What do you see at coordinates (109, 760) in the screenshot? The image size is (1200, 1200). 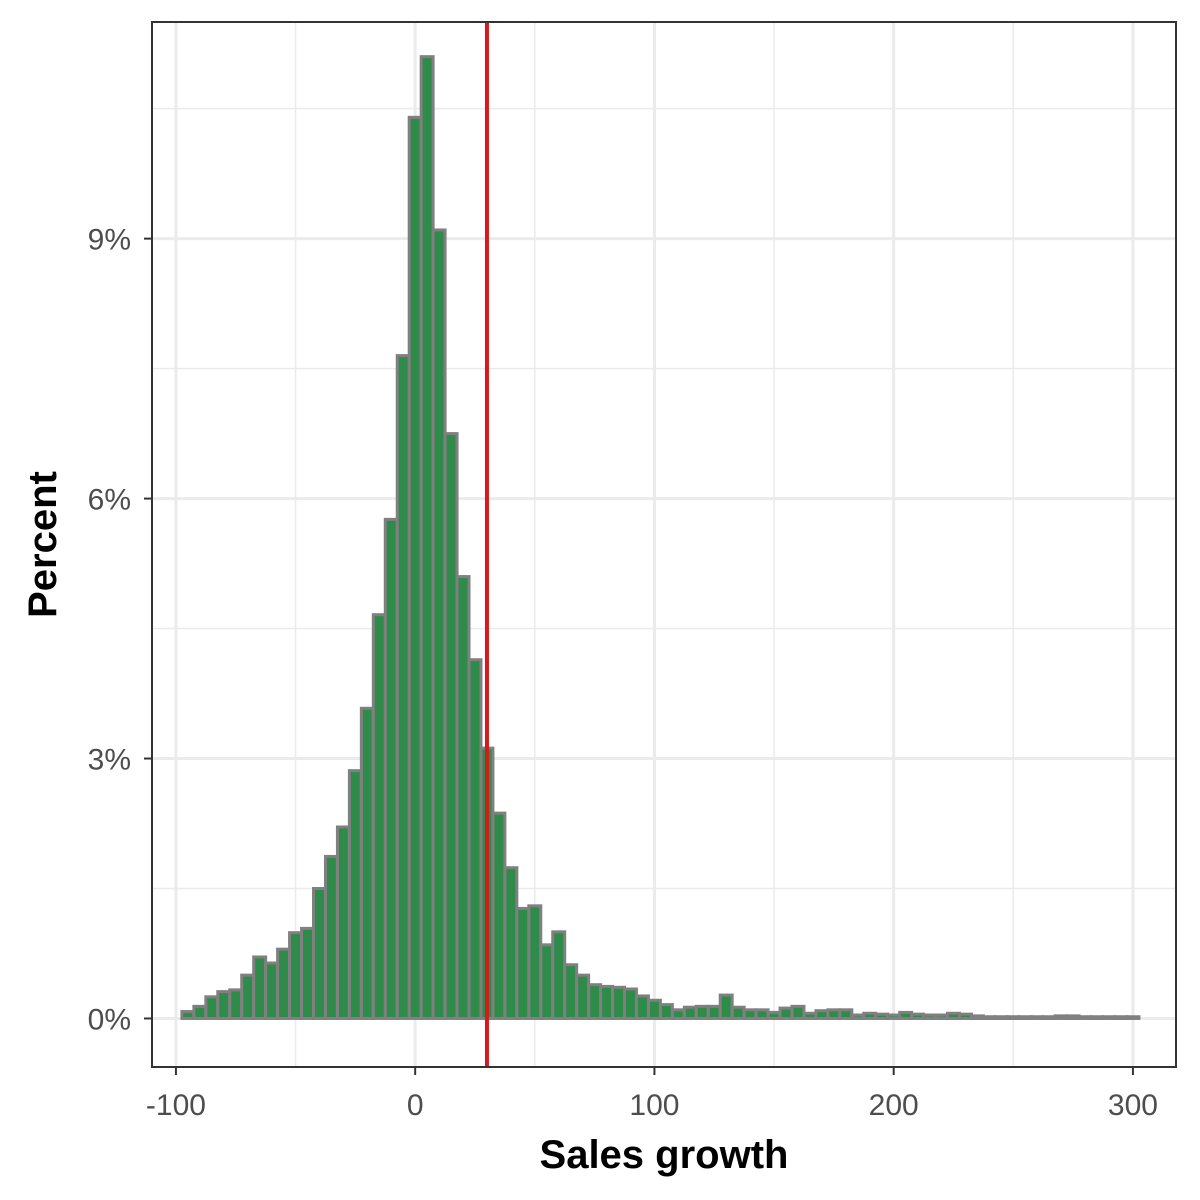 I see `y-tick-label: 3%` at bounding box center [109, 760].